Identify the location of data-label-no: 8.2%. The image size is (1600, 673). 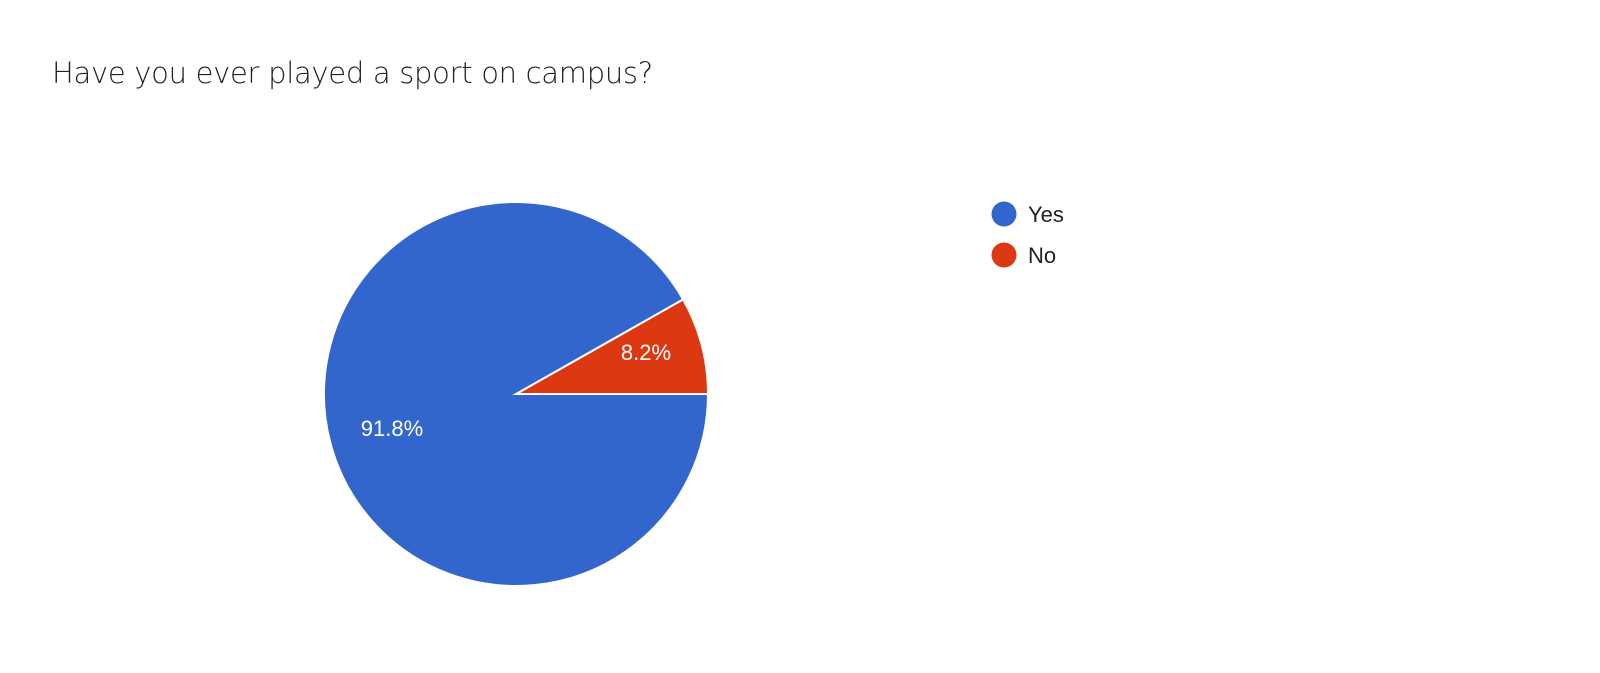
(646, 352).